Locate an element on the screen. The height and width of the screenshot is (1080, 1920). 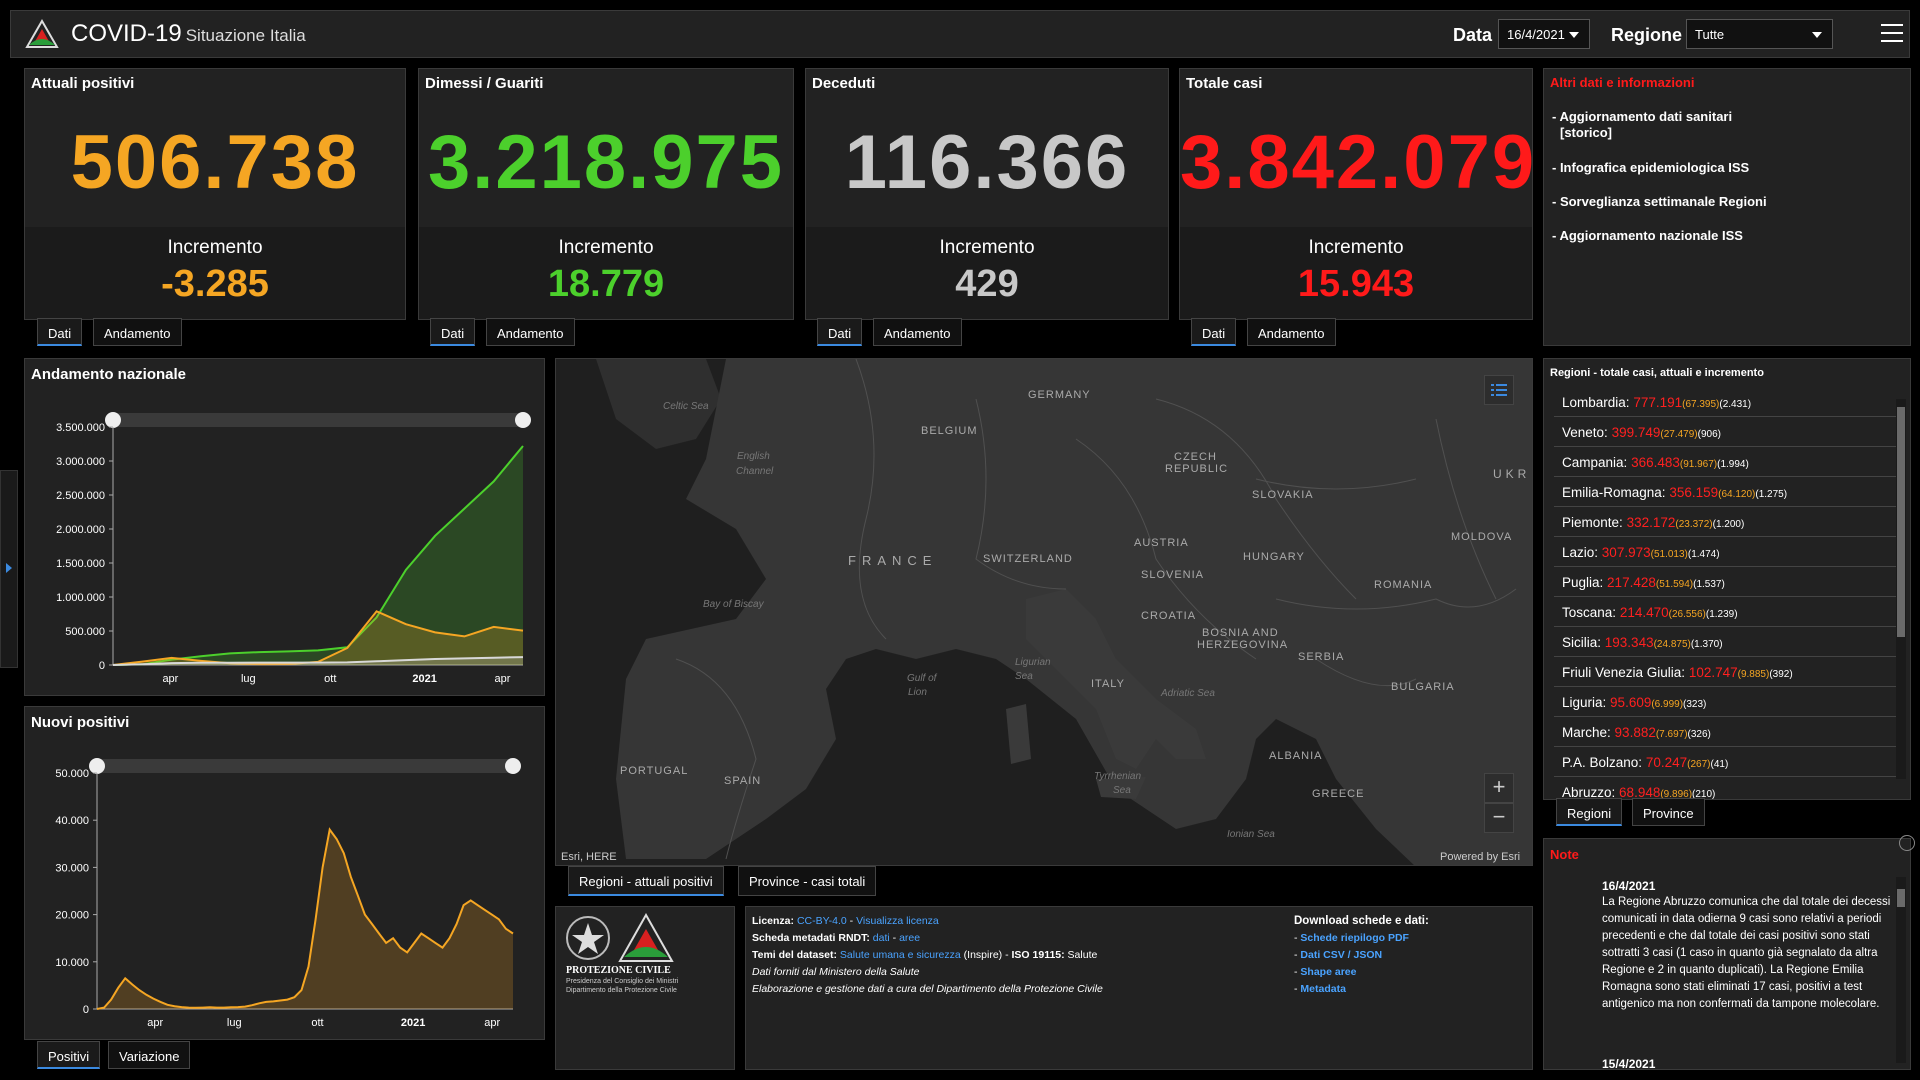
link-dati: dati is located at coordinates (881, 938).